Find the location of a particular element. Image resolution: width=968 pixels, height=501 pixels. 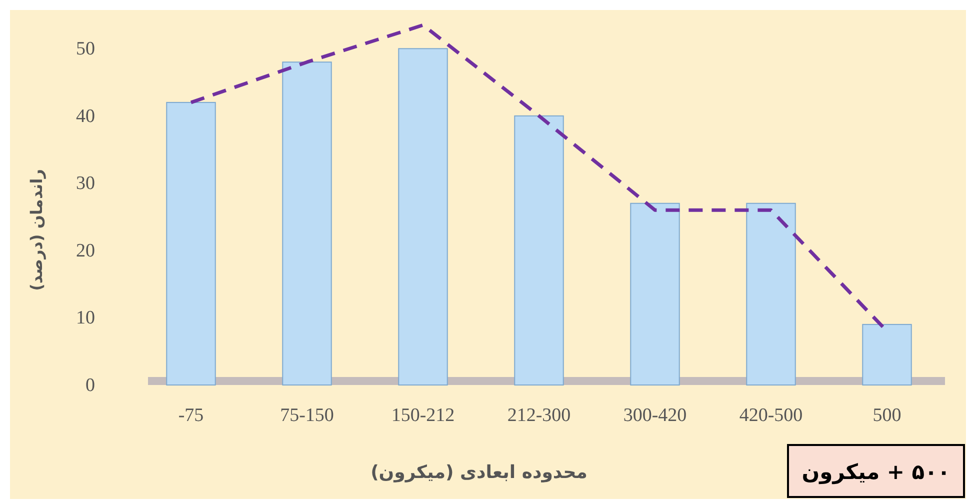

text: ۵۰۰ + میکرون is located at coordinates (876, 472).